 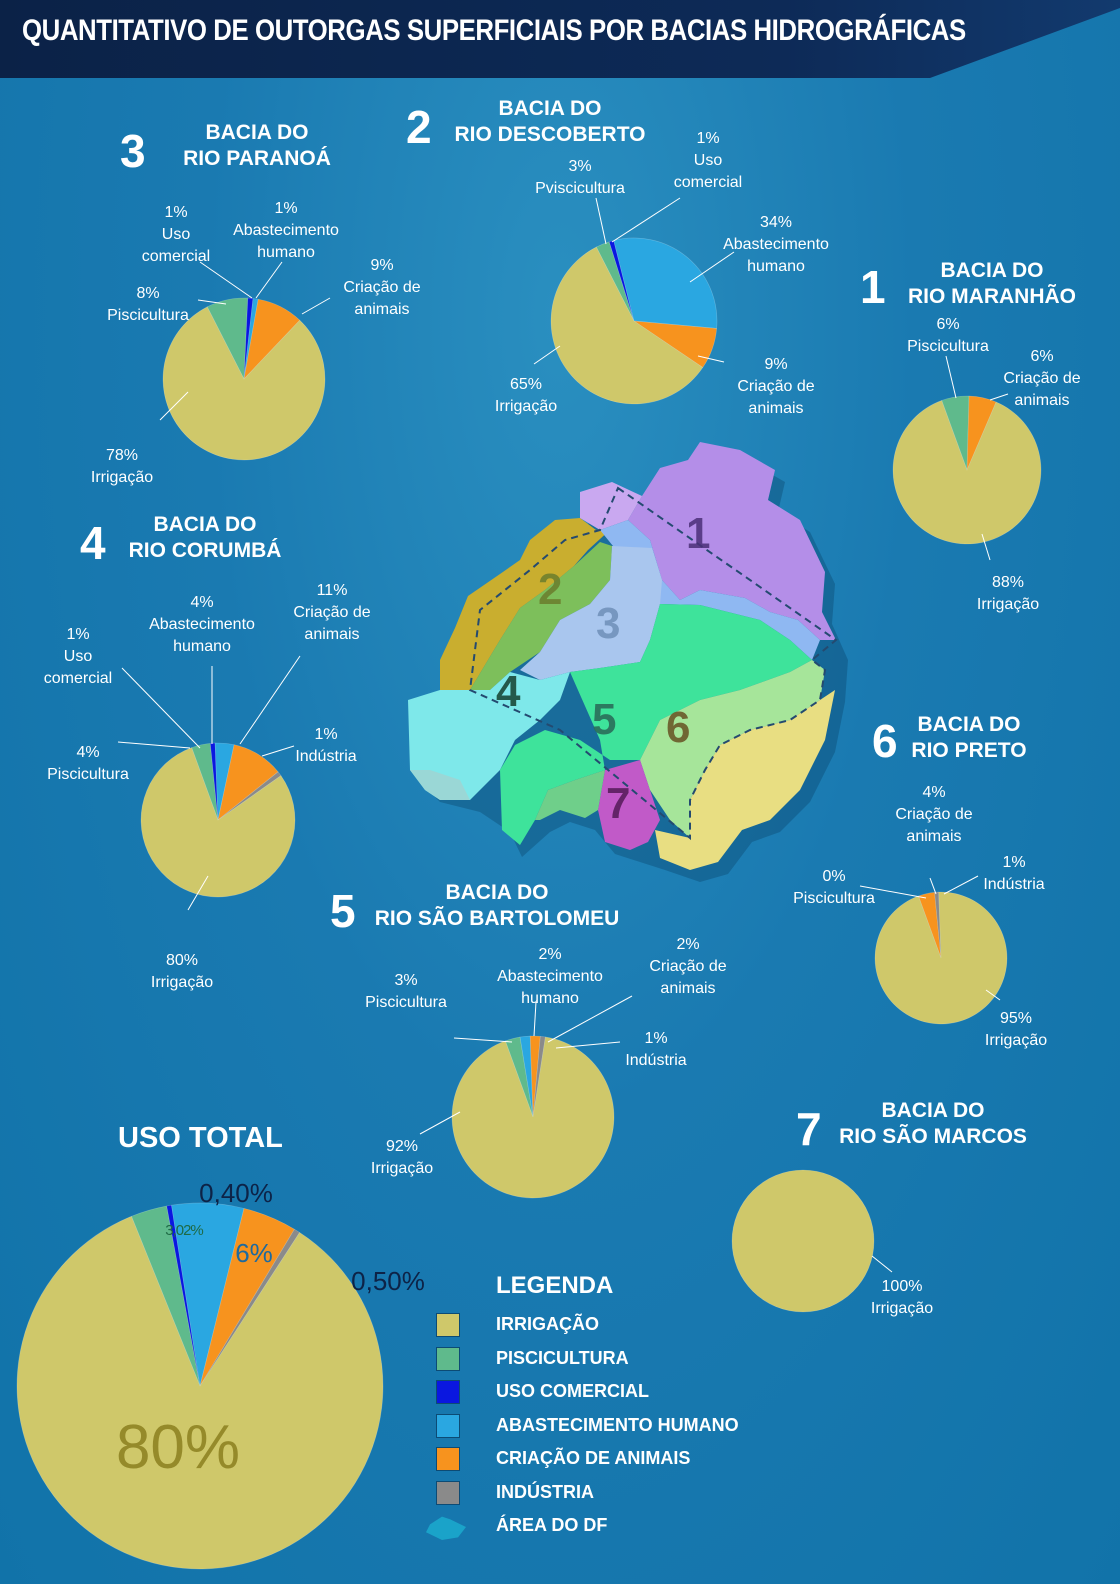 I want to click on pie-2-label-irrigacao: 88% Irrigação, so click(x=1008, y=594).